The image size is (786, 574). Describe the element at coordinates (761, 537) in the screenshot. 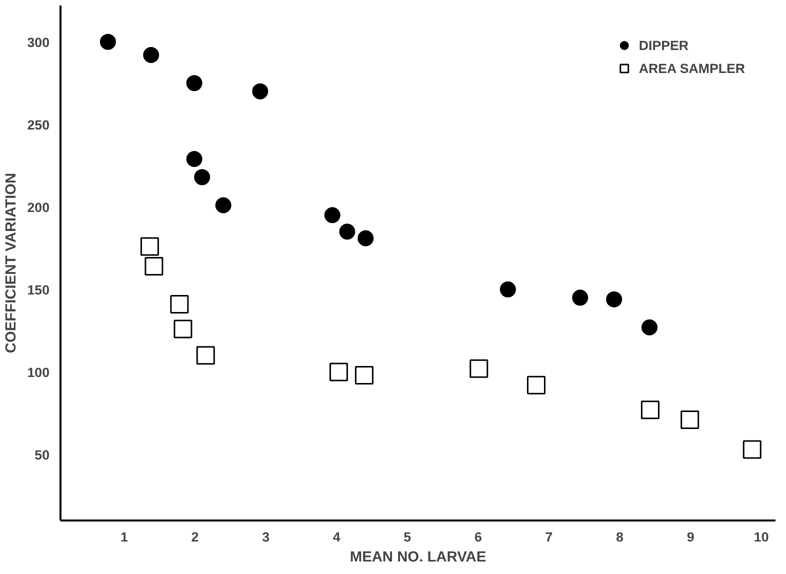

I see `x-tick-label: 10` at that location.